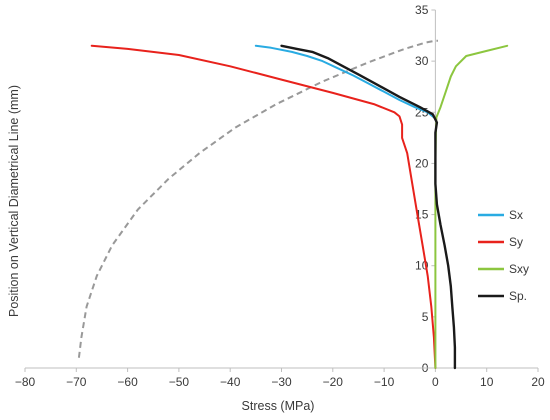 The width and height of the screenshot is (550, 420). Describe the element at coordinates (538, 382) in the screenshot. I see `x-tick-label: 20` at that location.